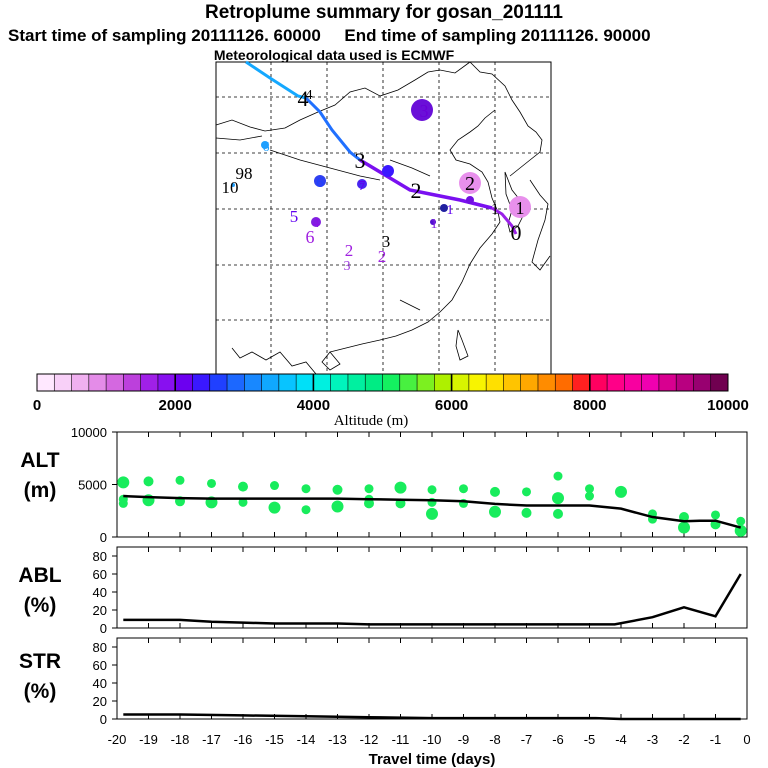  I want to click on colorbar-tick-label: 4000, so click(313, 405).